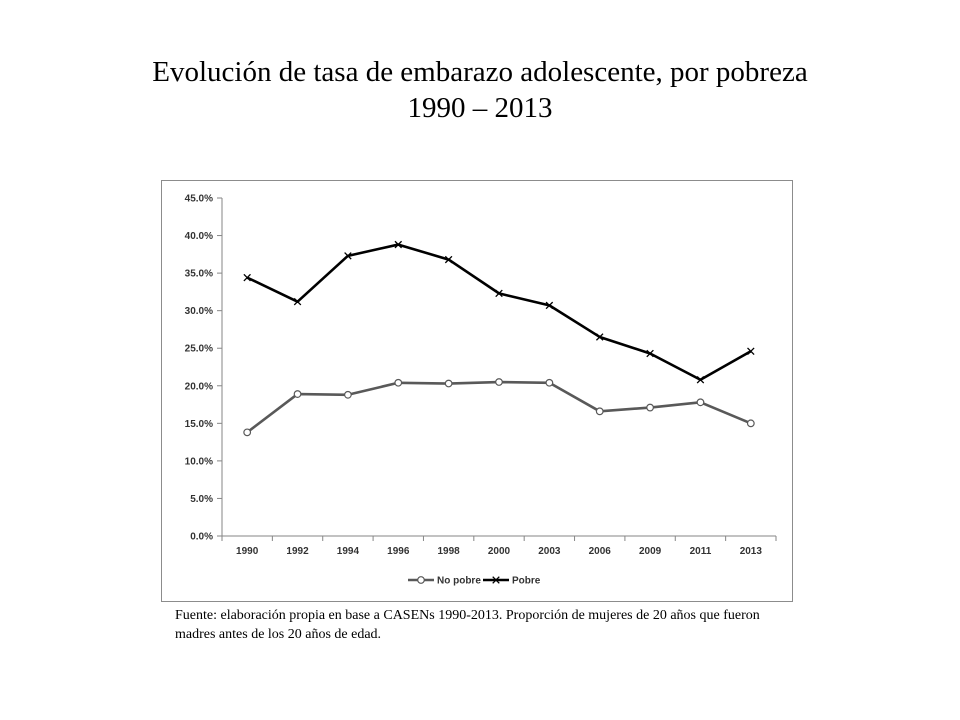 The height and width of the screenshot is (720, 960). I want to click on series-pobre, so click(499, 312).